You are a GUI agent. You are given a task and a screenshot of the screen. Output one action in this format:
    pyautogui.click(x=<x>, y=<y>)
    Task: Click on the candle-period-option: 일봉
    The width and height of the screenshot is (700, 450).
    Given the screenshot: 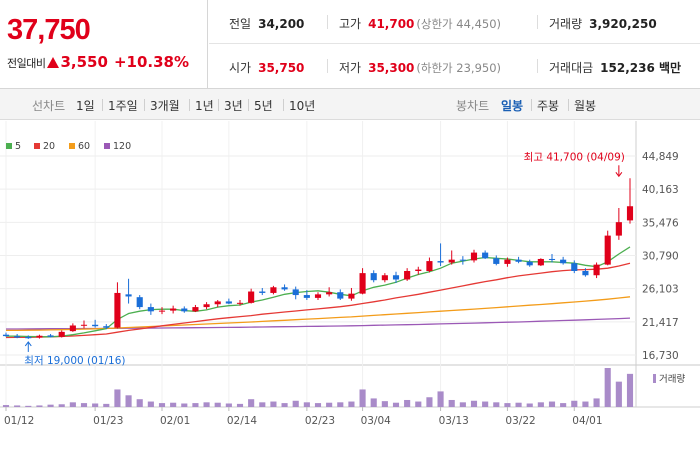 What is the action you would take?
    pyautogui.click(x=512, y=106)
    